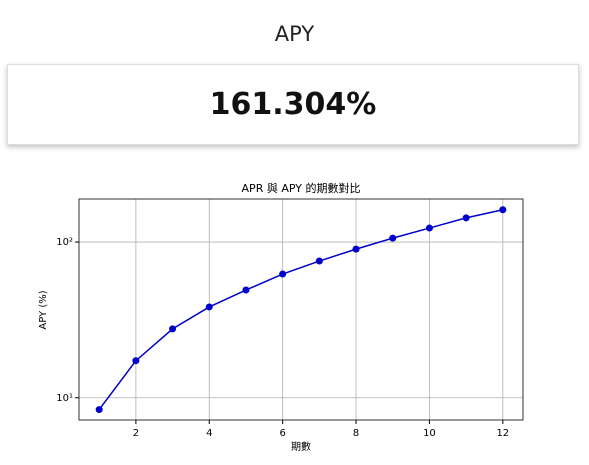  What do you see at coordinates (294, 34) in the screenshot?
I see `heading: APY` at bounding box center [294, 34].